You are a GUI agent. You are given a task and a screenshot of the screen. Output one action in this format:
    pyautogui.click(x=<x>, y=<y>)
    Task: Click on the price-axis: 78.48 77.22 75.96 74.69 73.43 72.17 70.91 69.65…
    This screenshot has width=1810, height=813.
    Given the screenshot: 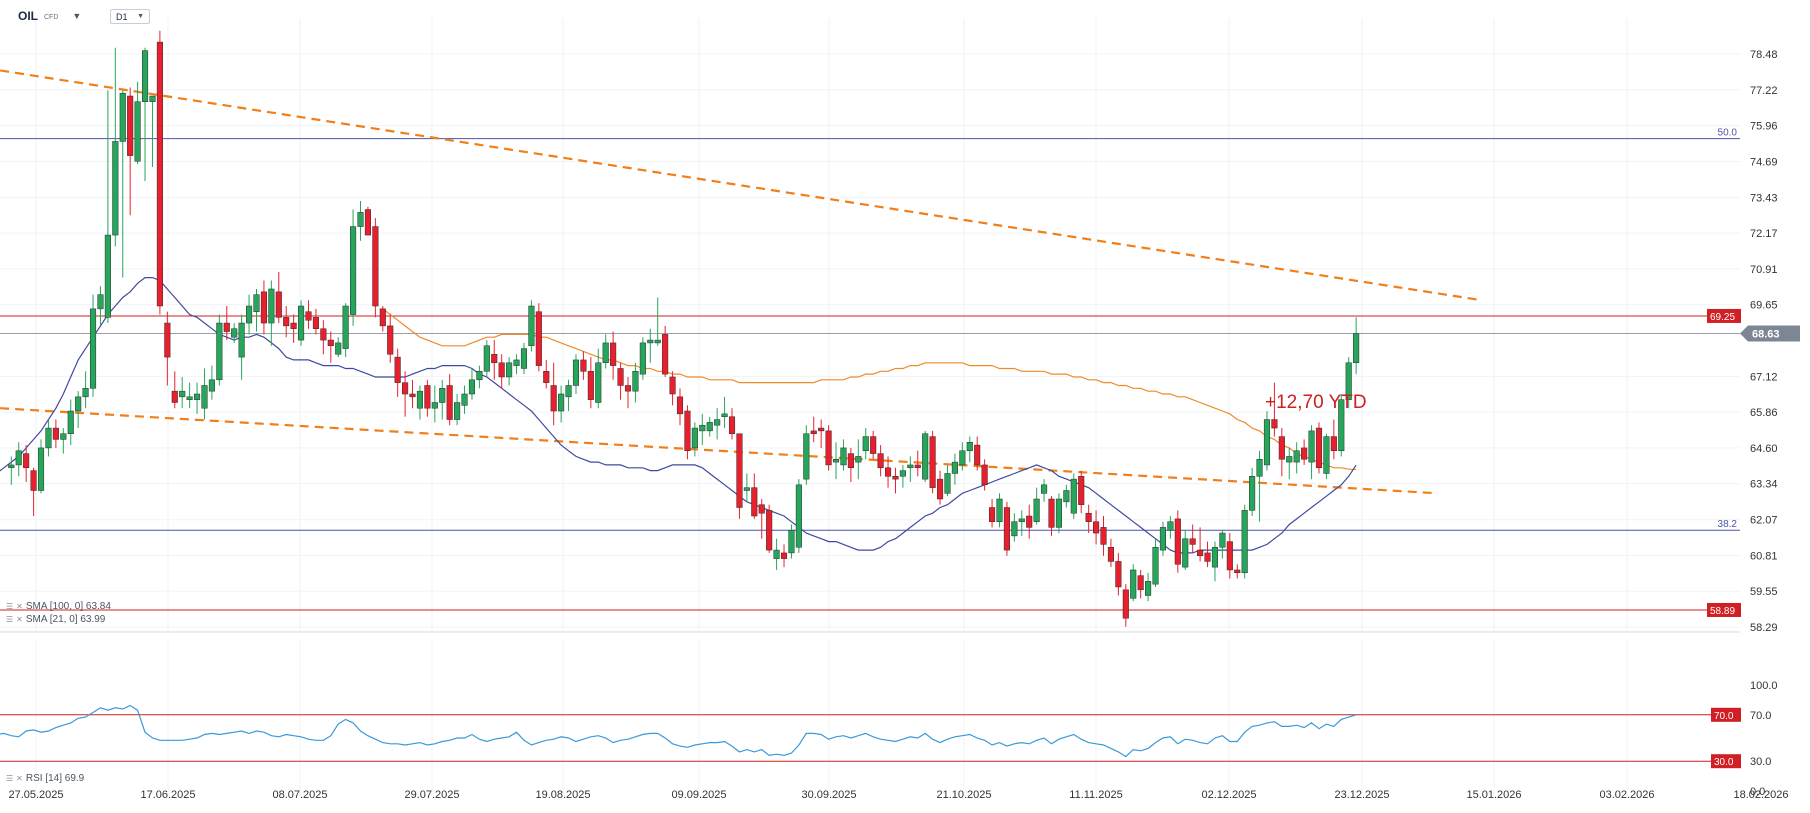 What is the action you would take?
    pyautogui.click(x=1764, y=341)
    